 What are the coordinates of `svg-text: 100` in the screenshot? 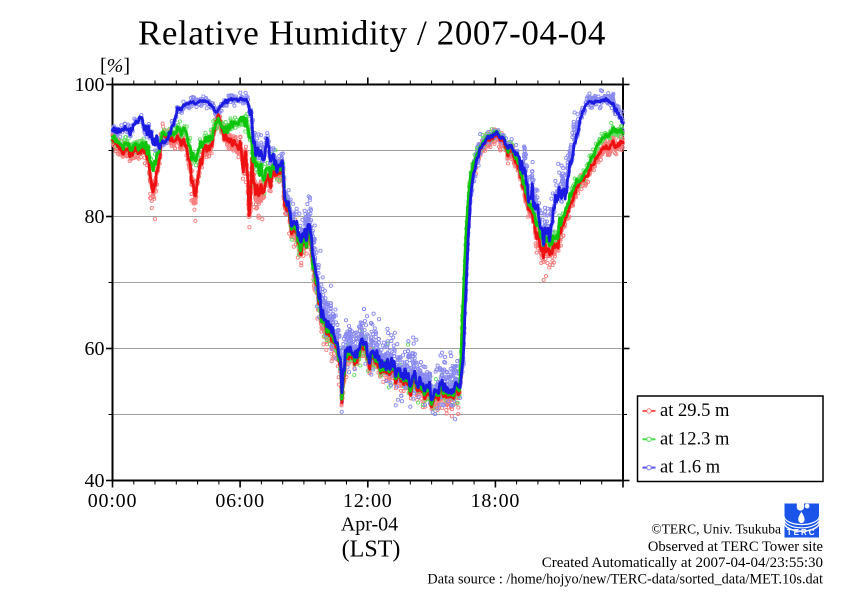 It's located at (90, 85).